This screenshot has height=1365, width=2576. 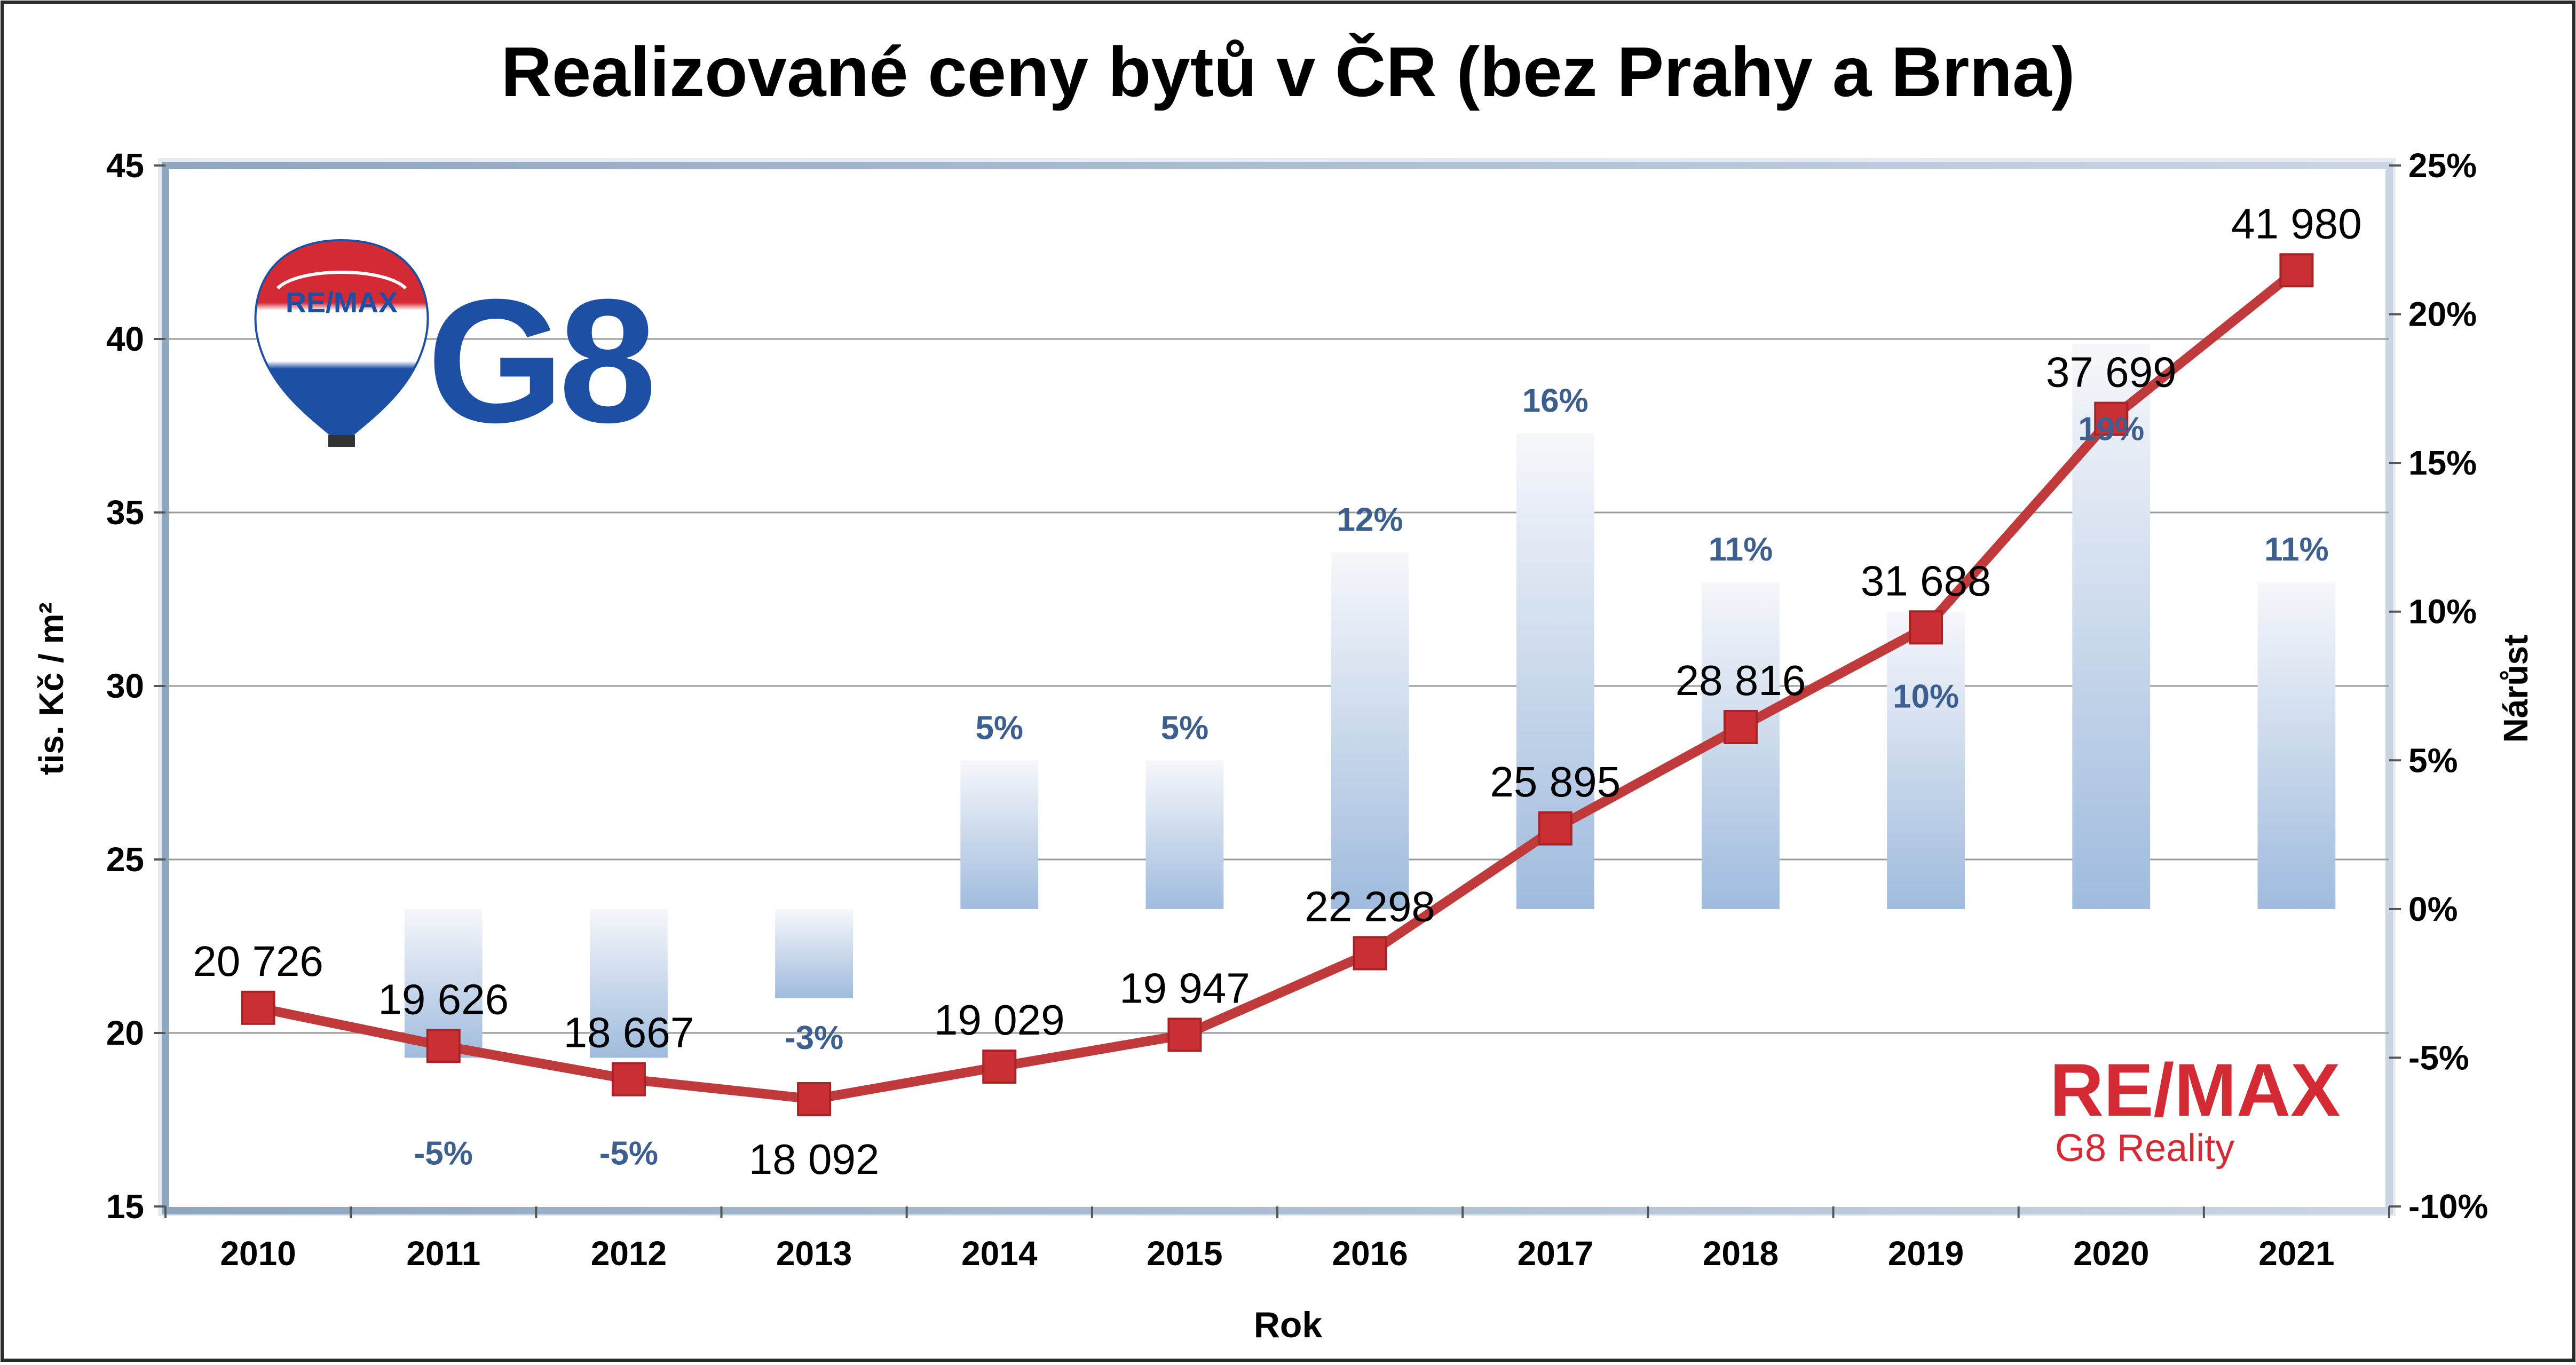 What do you see at coordinates (2433, 909) in the screenshot?
I see `y2-tick-label: 0%` at bounding box center [2433, 909].